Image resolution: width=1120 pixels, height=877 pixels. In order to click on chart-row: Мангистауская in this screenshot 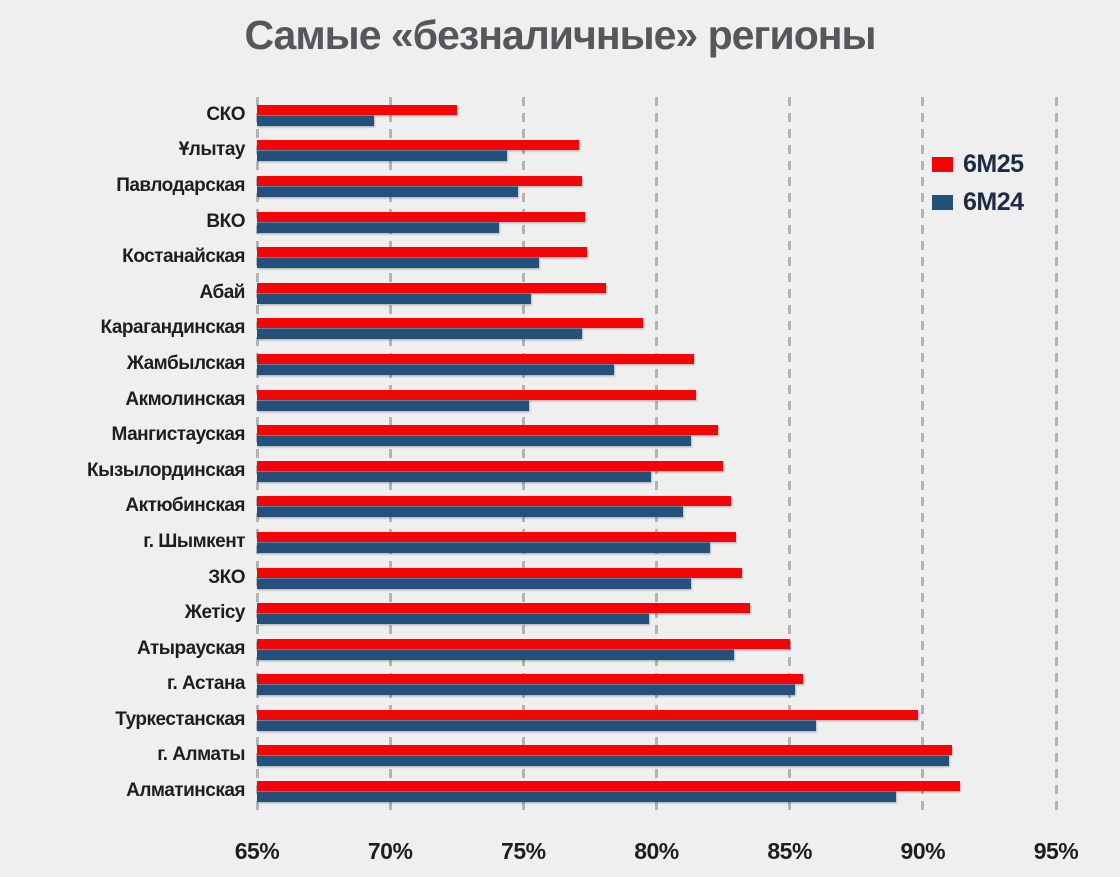, I will do `click(528, 435)`.